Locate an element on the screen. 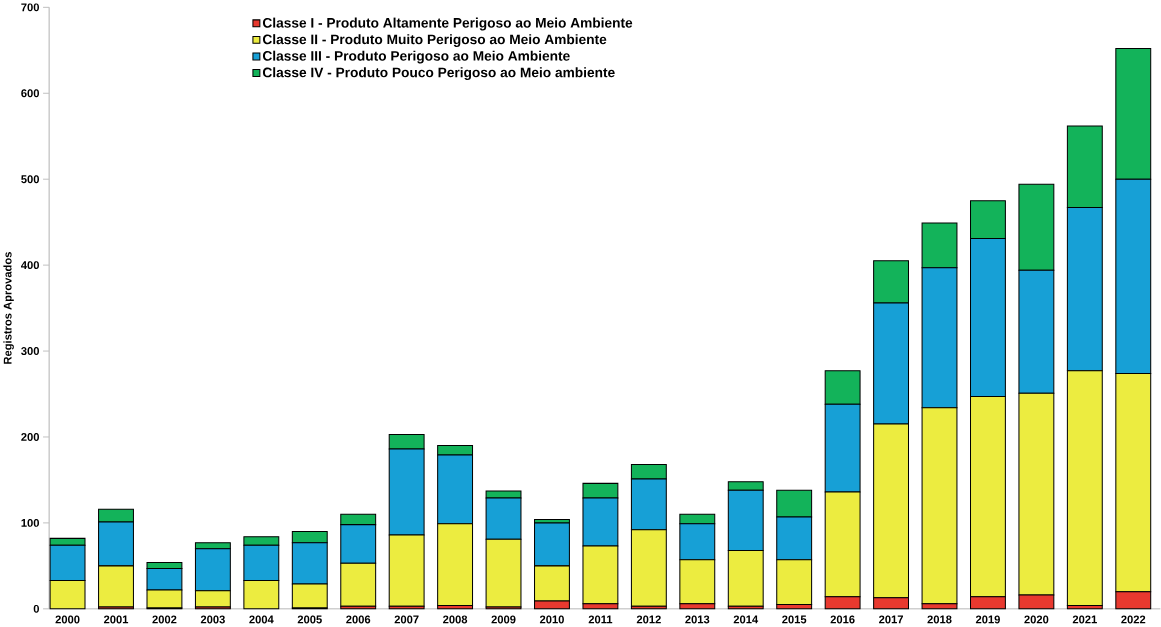 Image resolution: width=1161 pixels, height=627 pixels. y-tick-label: 300 is located at coordinates (30, 351).